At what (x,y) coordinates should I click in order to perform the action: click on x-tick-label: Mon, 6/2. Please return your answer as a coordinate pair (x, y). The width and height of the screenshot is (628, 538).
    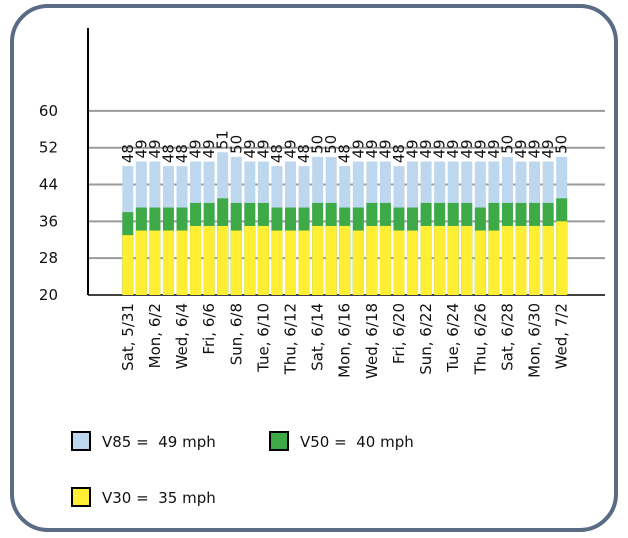
    Looking at the image, I should click on (155, 335).